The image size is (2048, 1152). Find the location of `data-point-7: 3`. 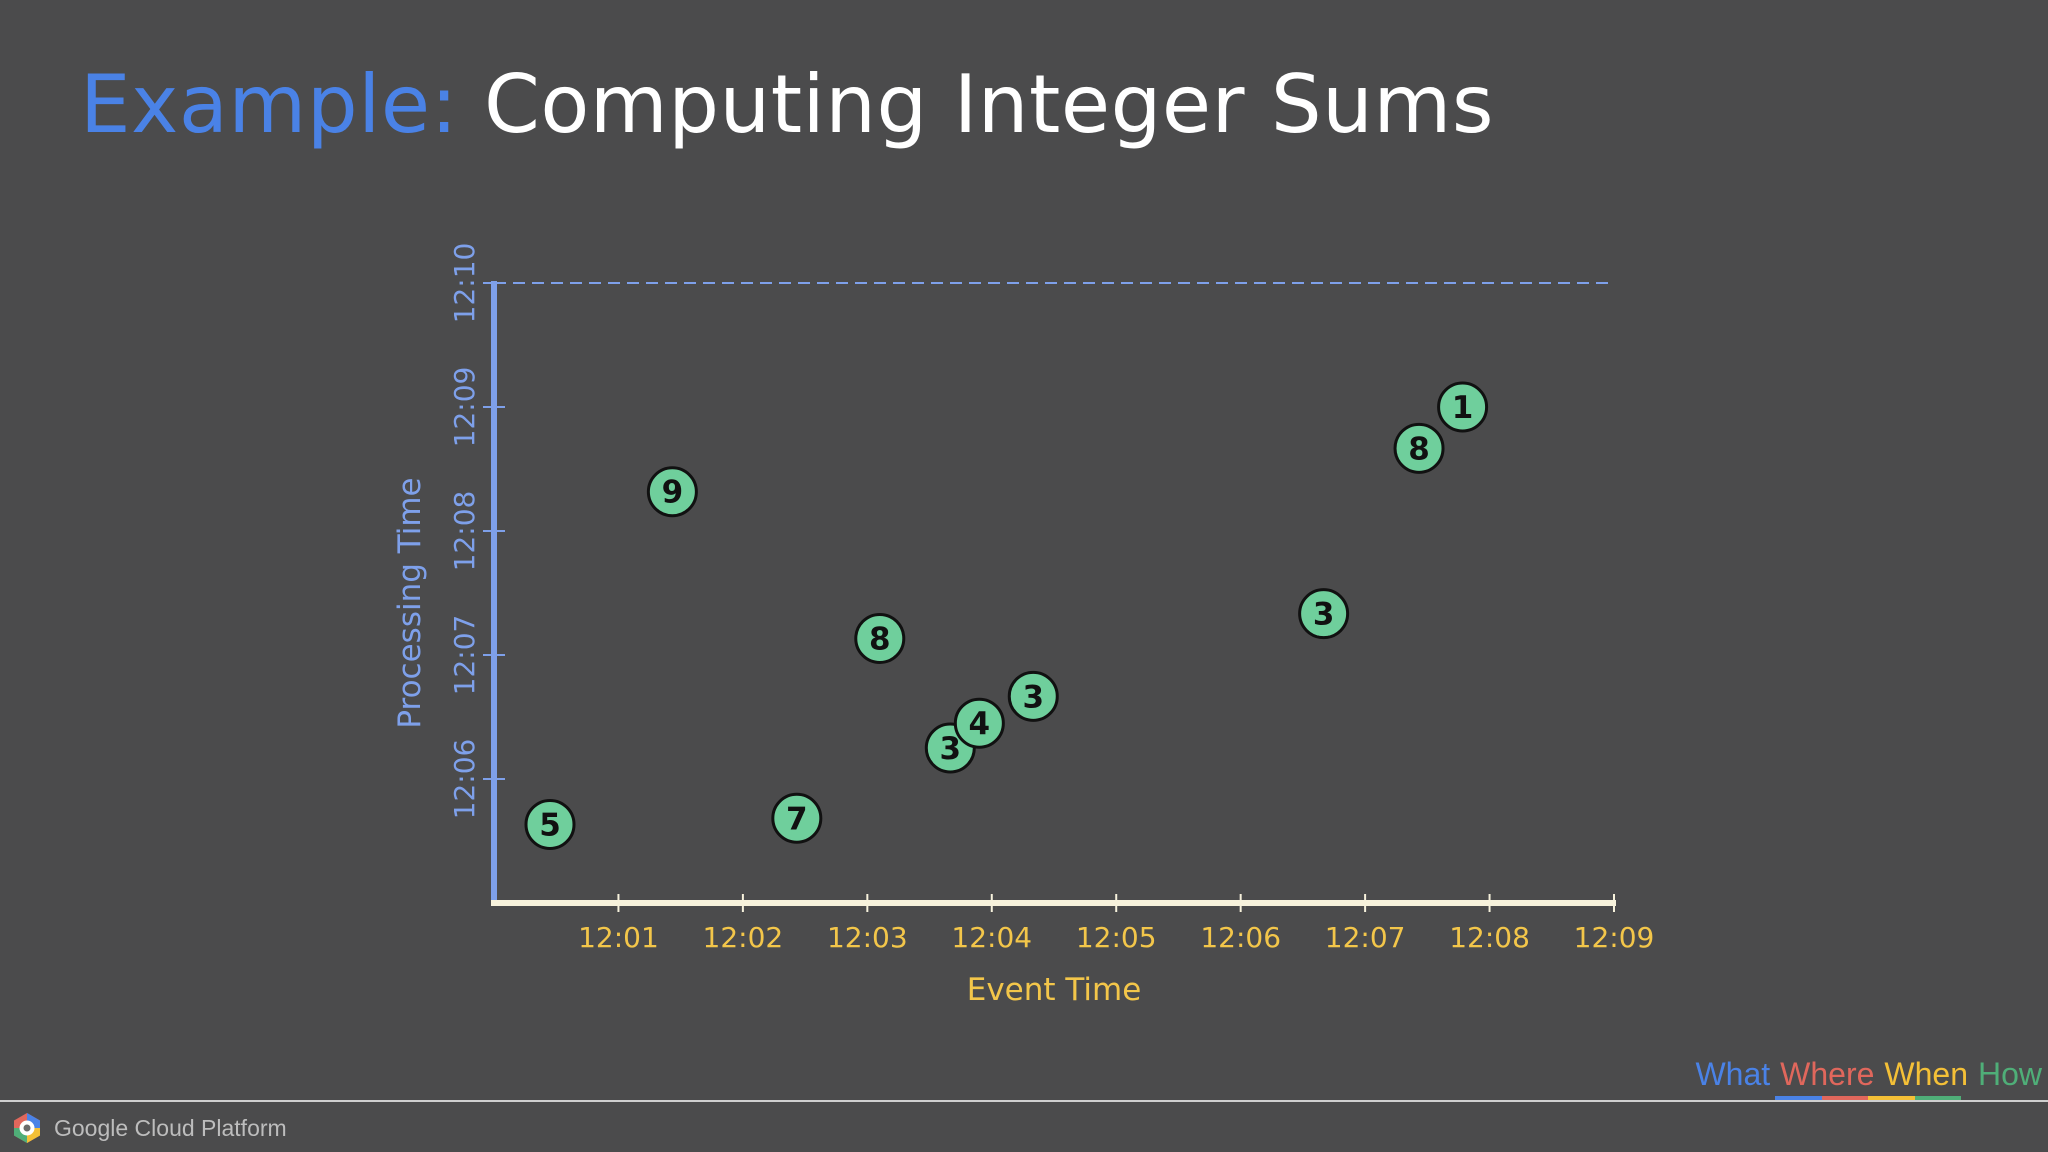

data-point-7: 3 is located at coordinates (1033, 696).